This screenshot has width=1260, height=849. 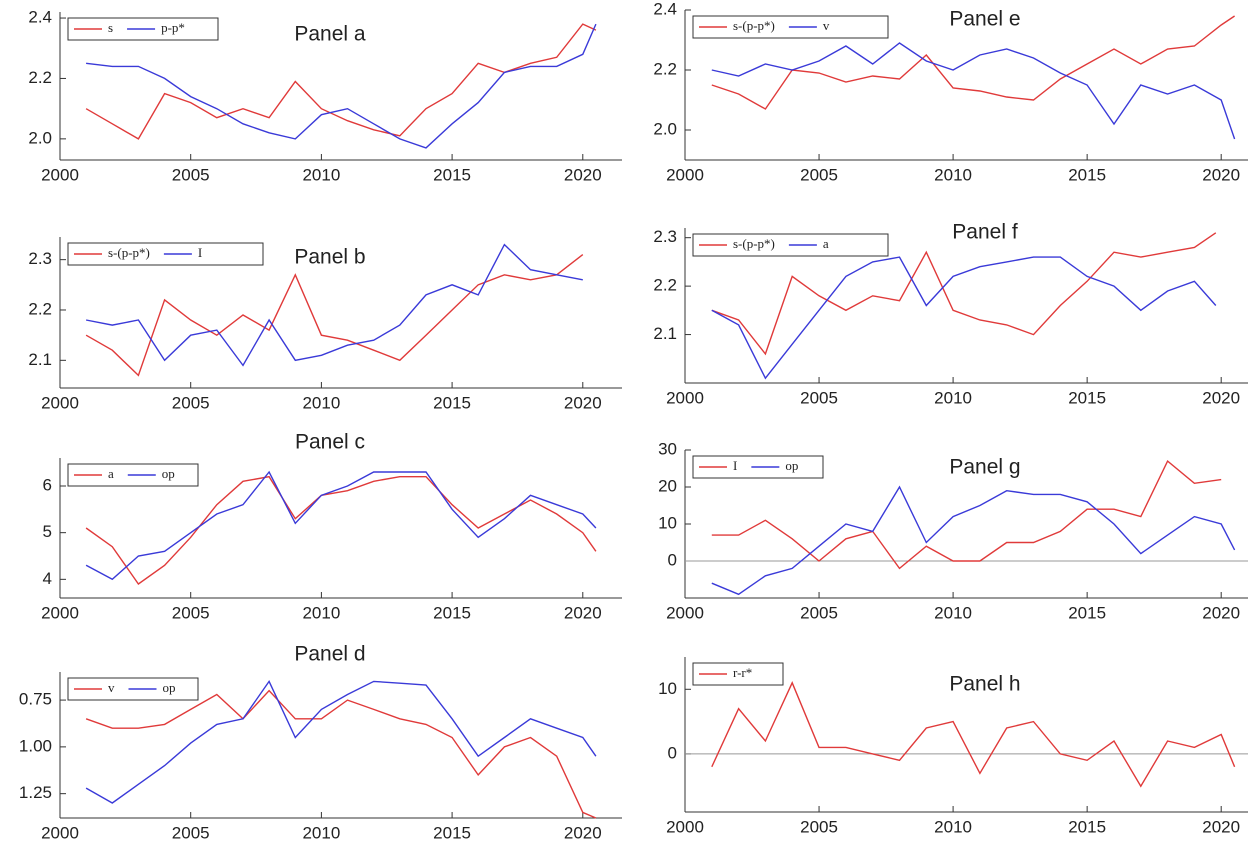 I want to click on legend-label: v, so click(x=111, y=687).